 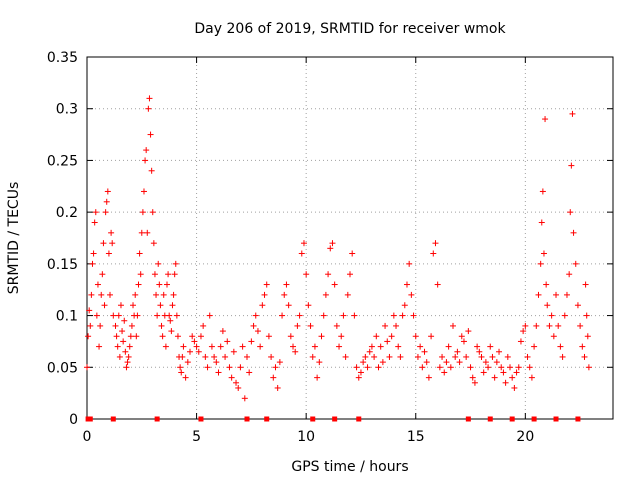 I want to click on x-tick-label: 15, so click(x=416, y=437).